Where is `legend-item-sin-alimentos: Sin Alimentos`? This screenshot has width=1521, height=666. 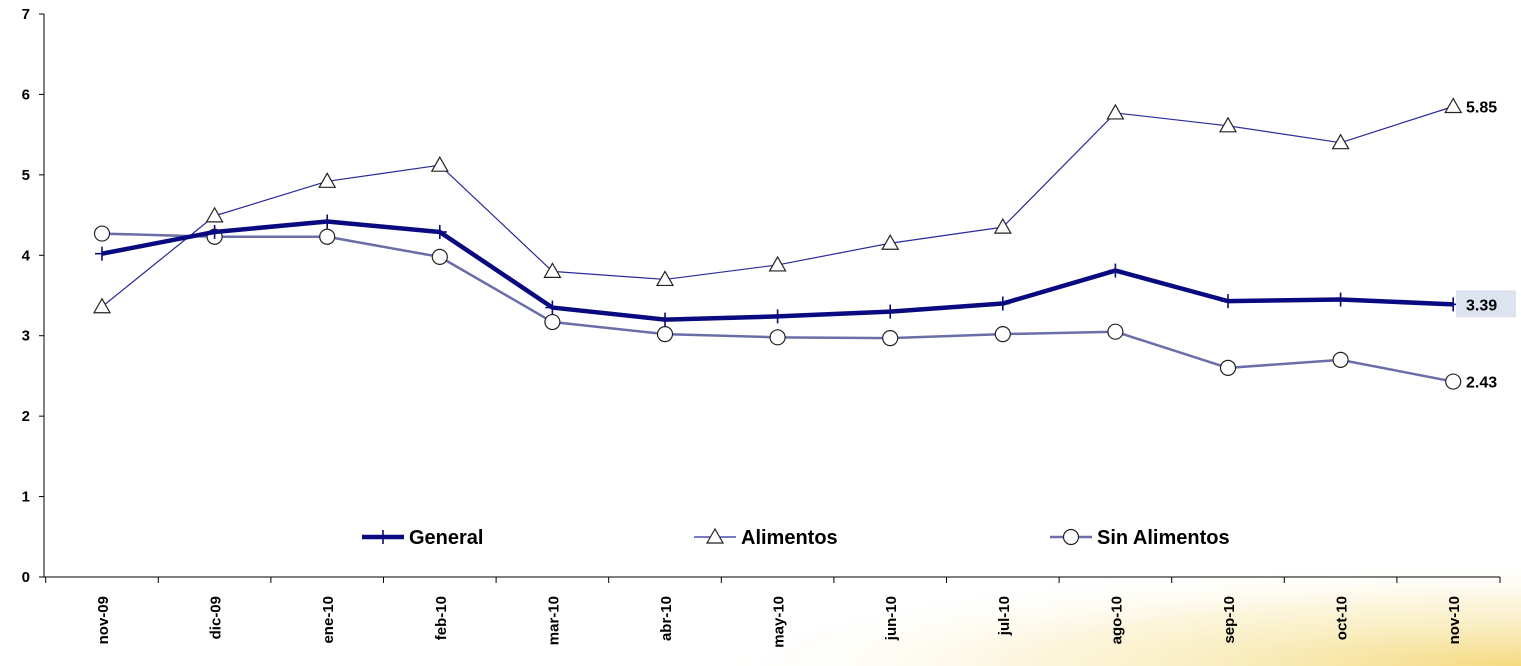
legend-item-sin-alimentos: Sin Alimentos is located at coordinates (1140, 538).